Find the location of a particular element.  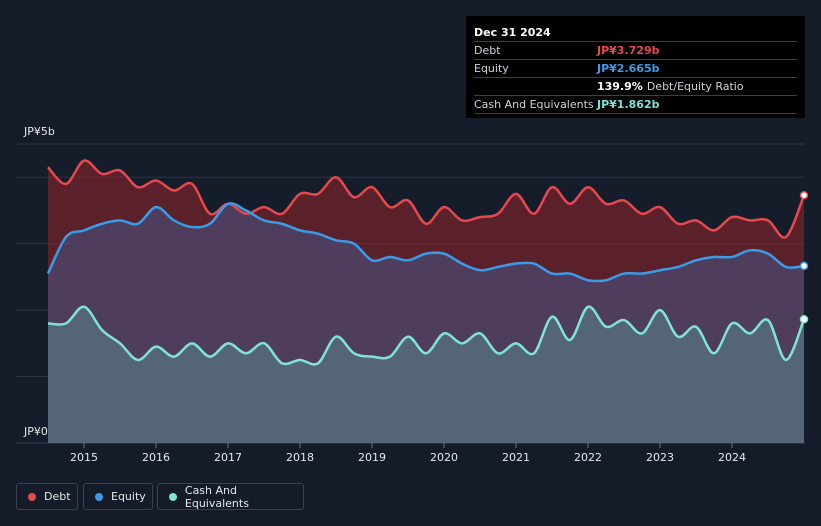

x-tick-label-2020: 2020 is located at coordinates (444, 457).